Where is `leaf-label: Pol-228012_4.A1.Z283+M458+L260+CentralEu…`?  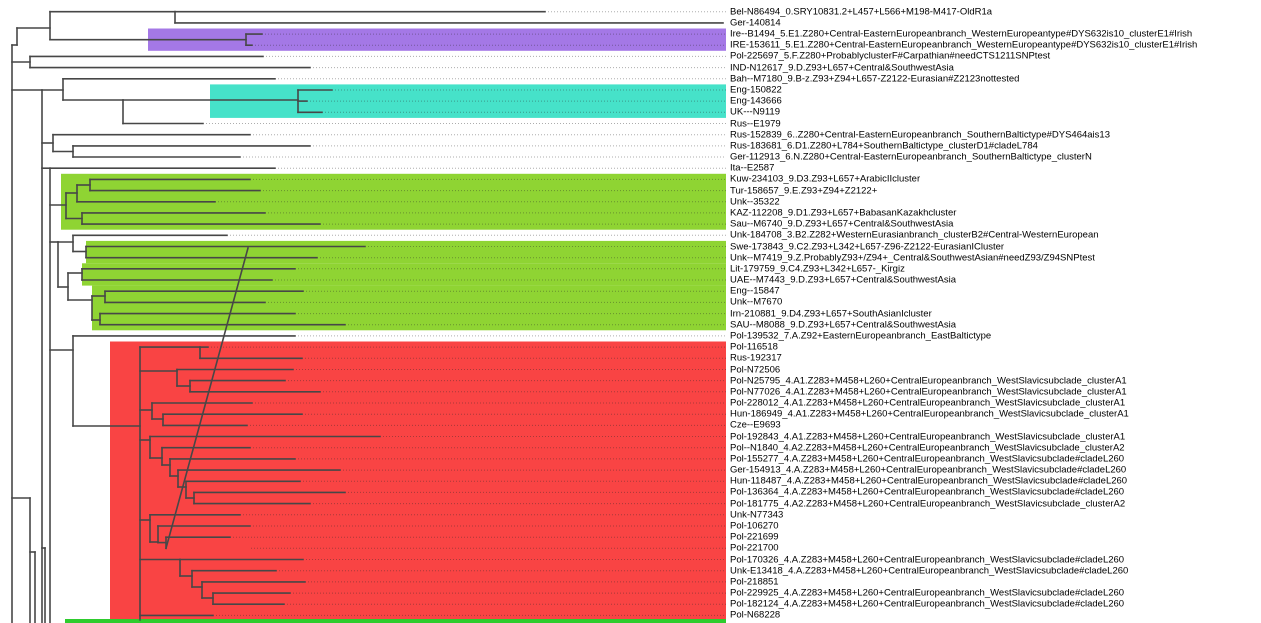
leaf-label: Pol-228012_4.A1.Z283+M458+L260+CentralEu… is located at coordinates (928, 403).